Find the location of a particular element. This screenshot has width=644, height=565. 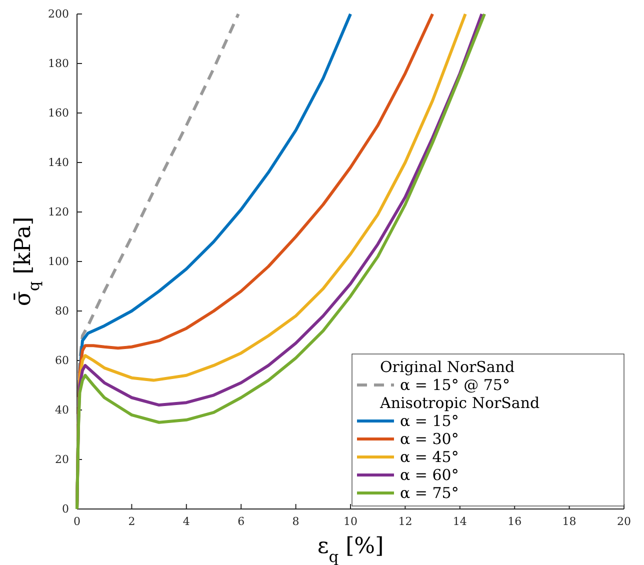

x-tick-label: 0 is located at coordinates (77, 521).